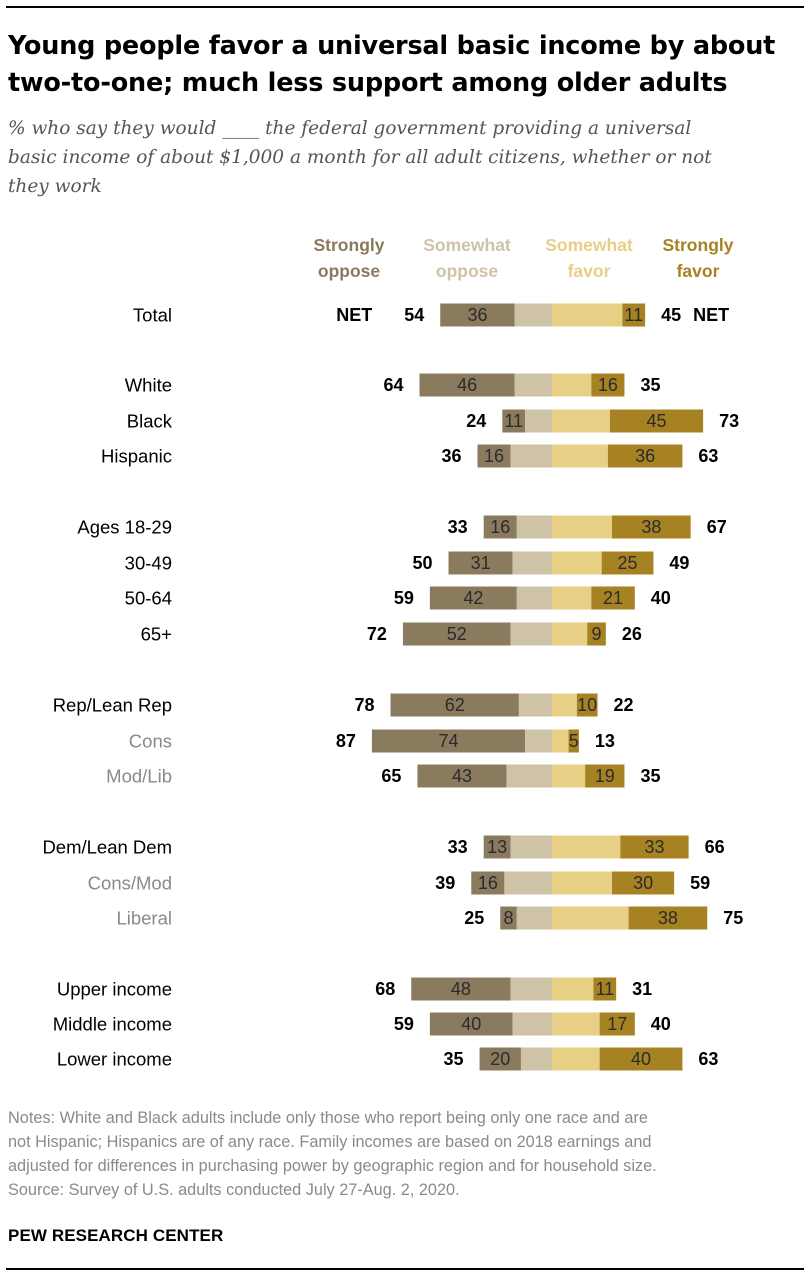 Image resolution: width=812 pixels, height=1280 pixels. I want to click on net-oppose-value: 24, so click(476, 421).